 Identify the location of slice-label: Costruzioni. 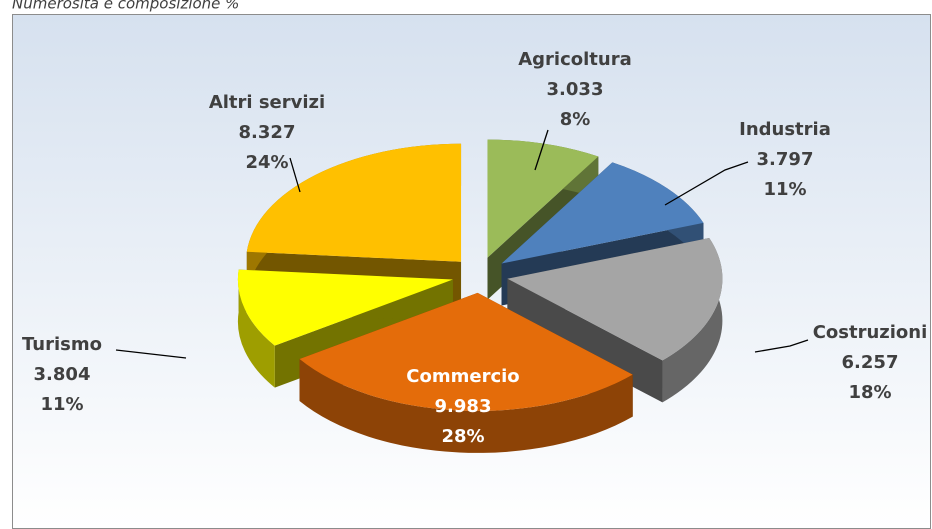
(870, 332).